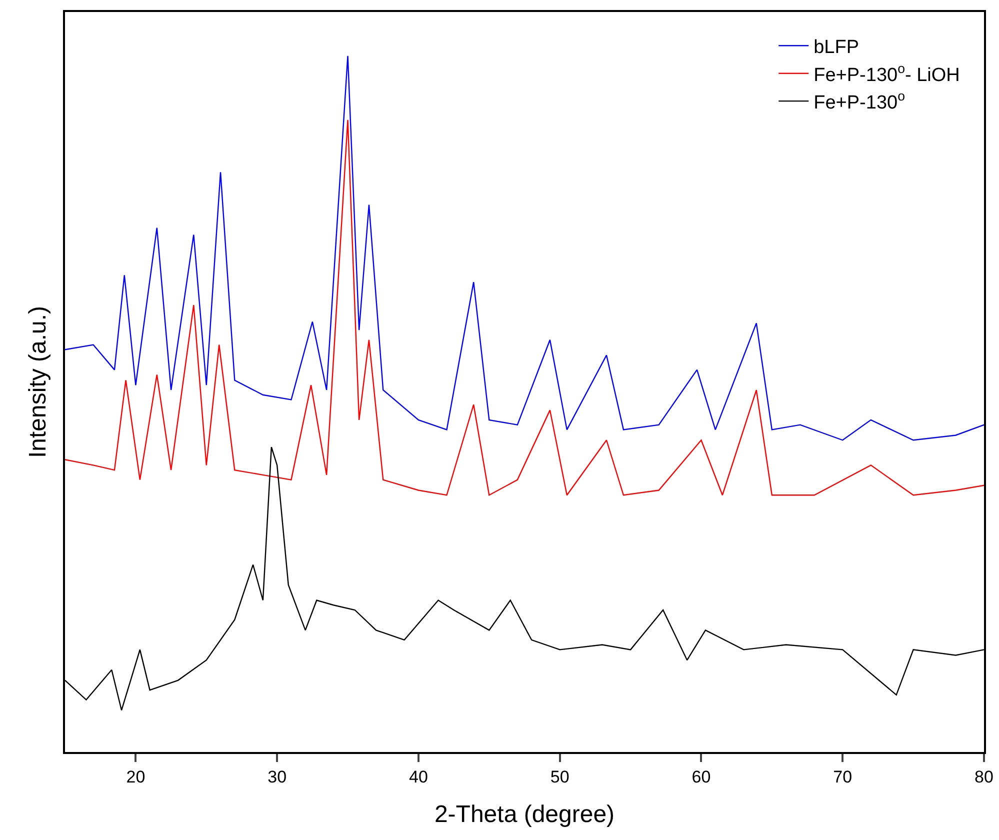  I want to click on x-tick-label: 20, so click(136, 776).